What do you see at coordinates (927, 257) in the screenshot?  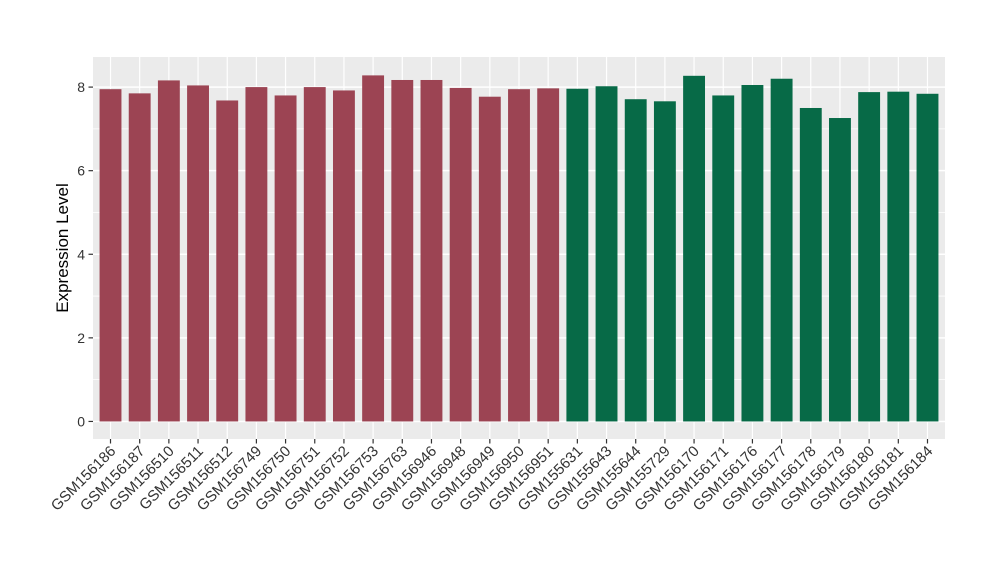 I see `bar-GSM156184` at bounding box center [927, 257].